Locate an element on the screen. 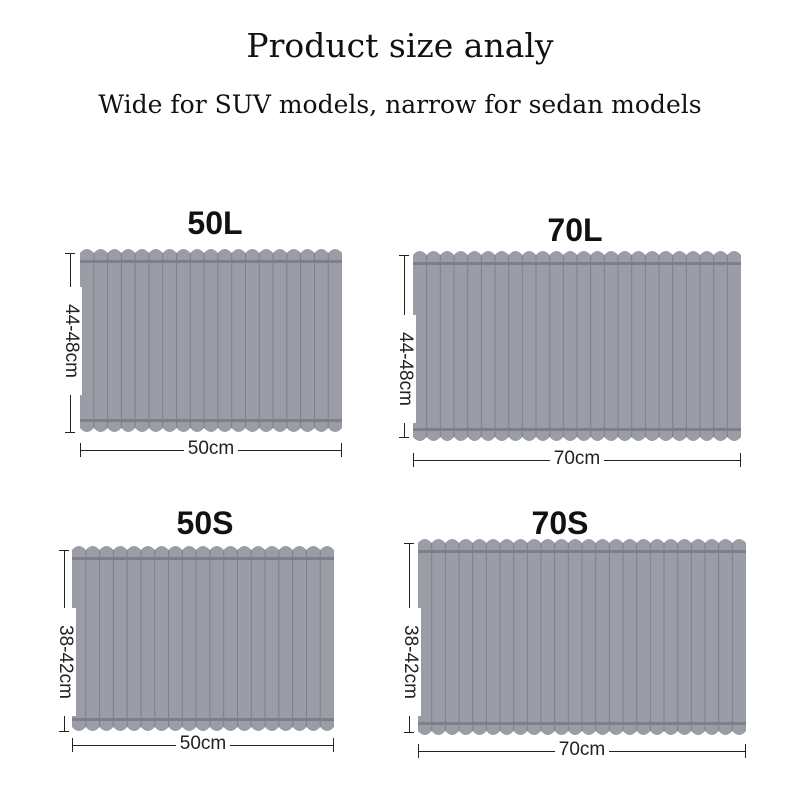 Image resolution: width=800 pixels, height=800 pixels. width-label-70l: 70cm is located at coordinates (577, 458).